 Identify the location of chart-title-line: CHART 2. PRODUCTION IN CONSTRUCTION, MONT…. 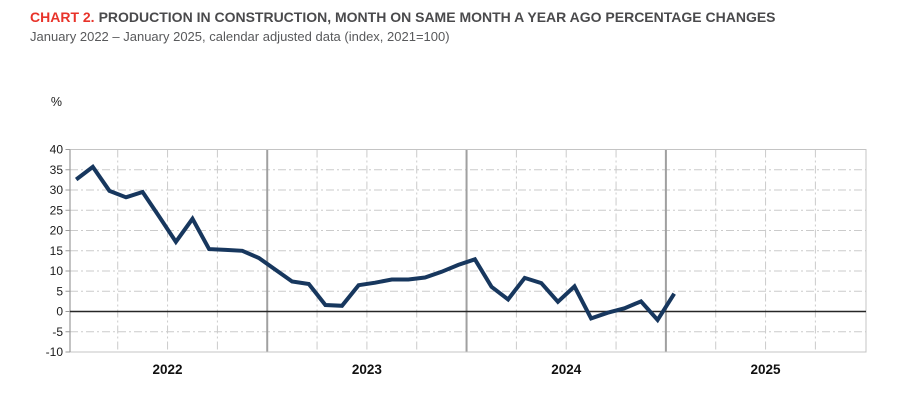
(460, 17).